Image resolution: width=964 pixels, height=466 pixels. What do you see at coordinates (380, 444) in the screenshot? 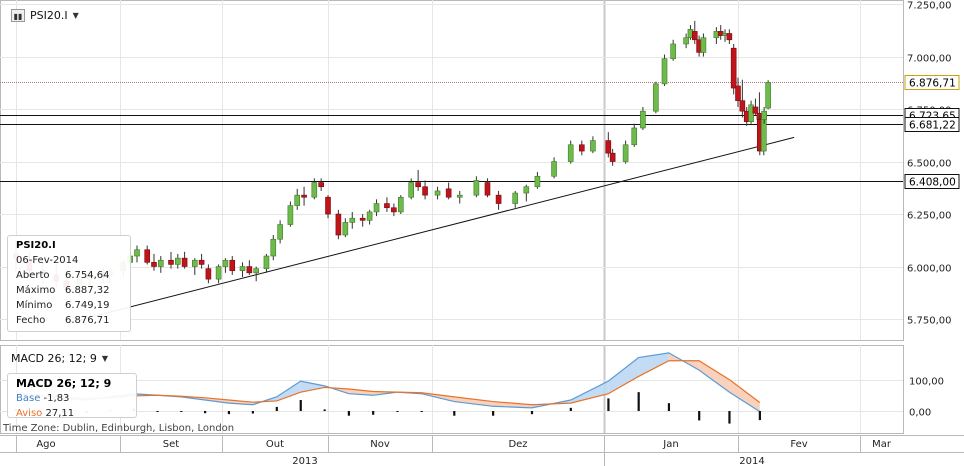
I see `month-label: Nov` at bounding box center [380, 444].